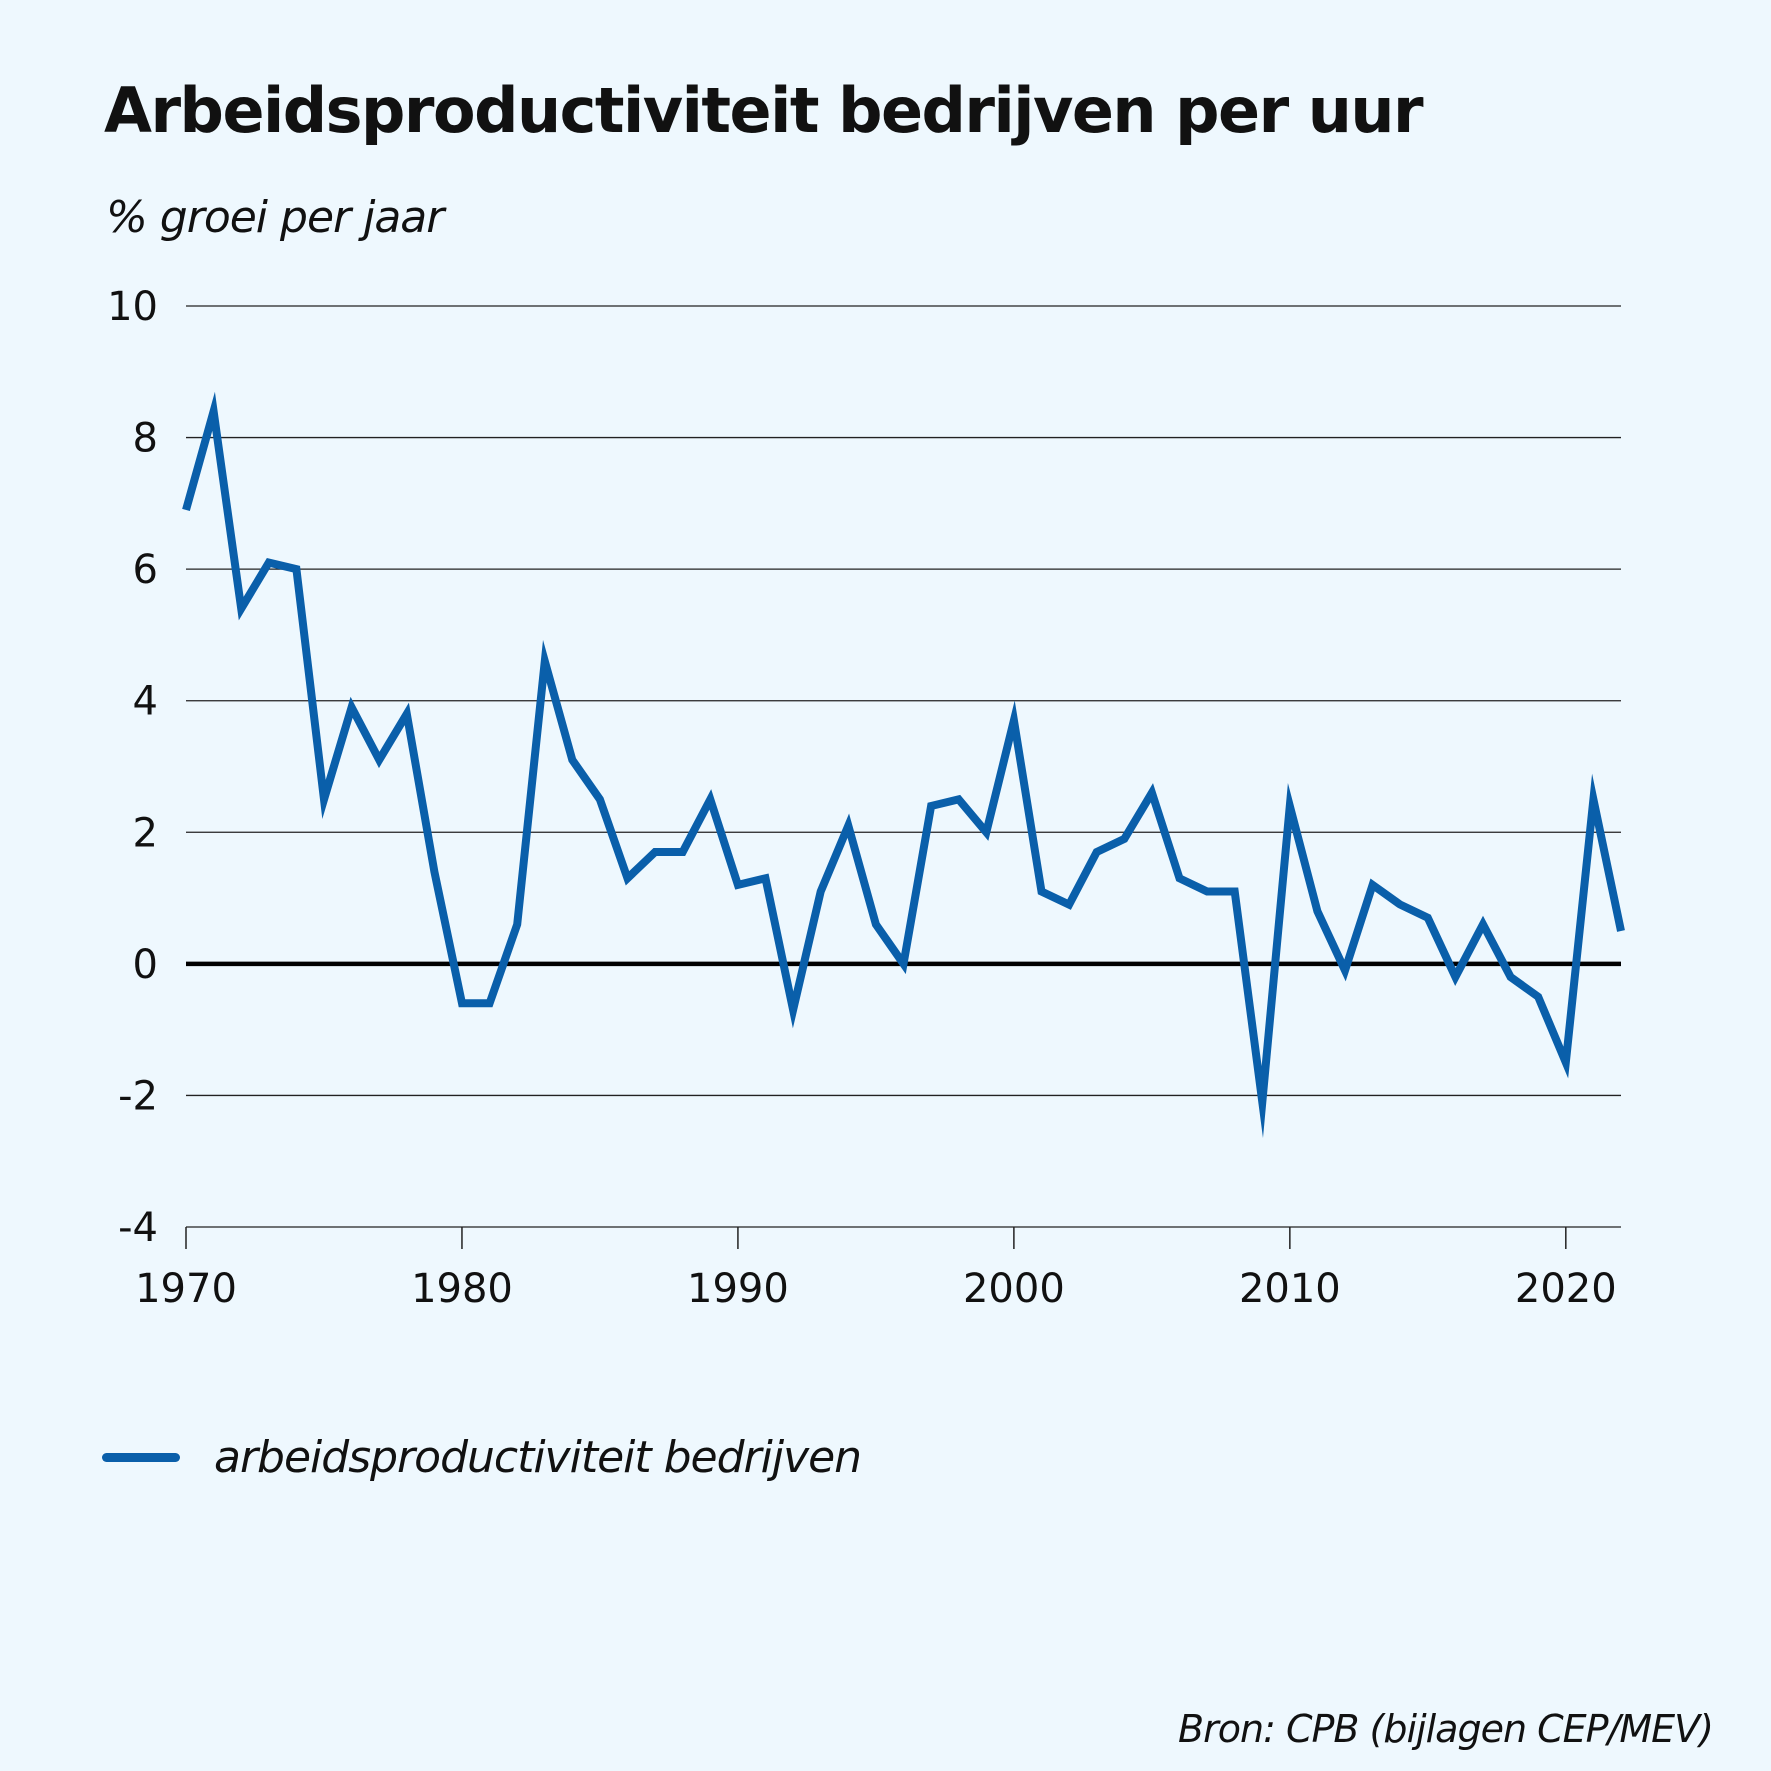 The image size is (1771, 1771). I want to click on y-tick-label-neg2: -2, so click(138, 1096).